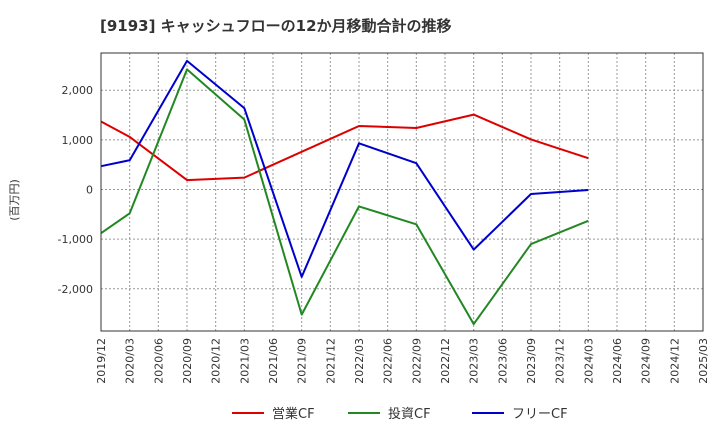  Describe the element at coordinates (216, 361) in the screenshot. I see `x-tick-label: 2020/12` at that location.